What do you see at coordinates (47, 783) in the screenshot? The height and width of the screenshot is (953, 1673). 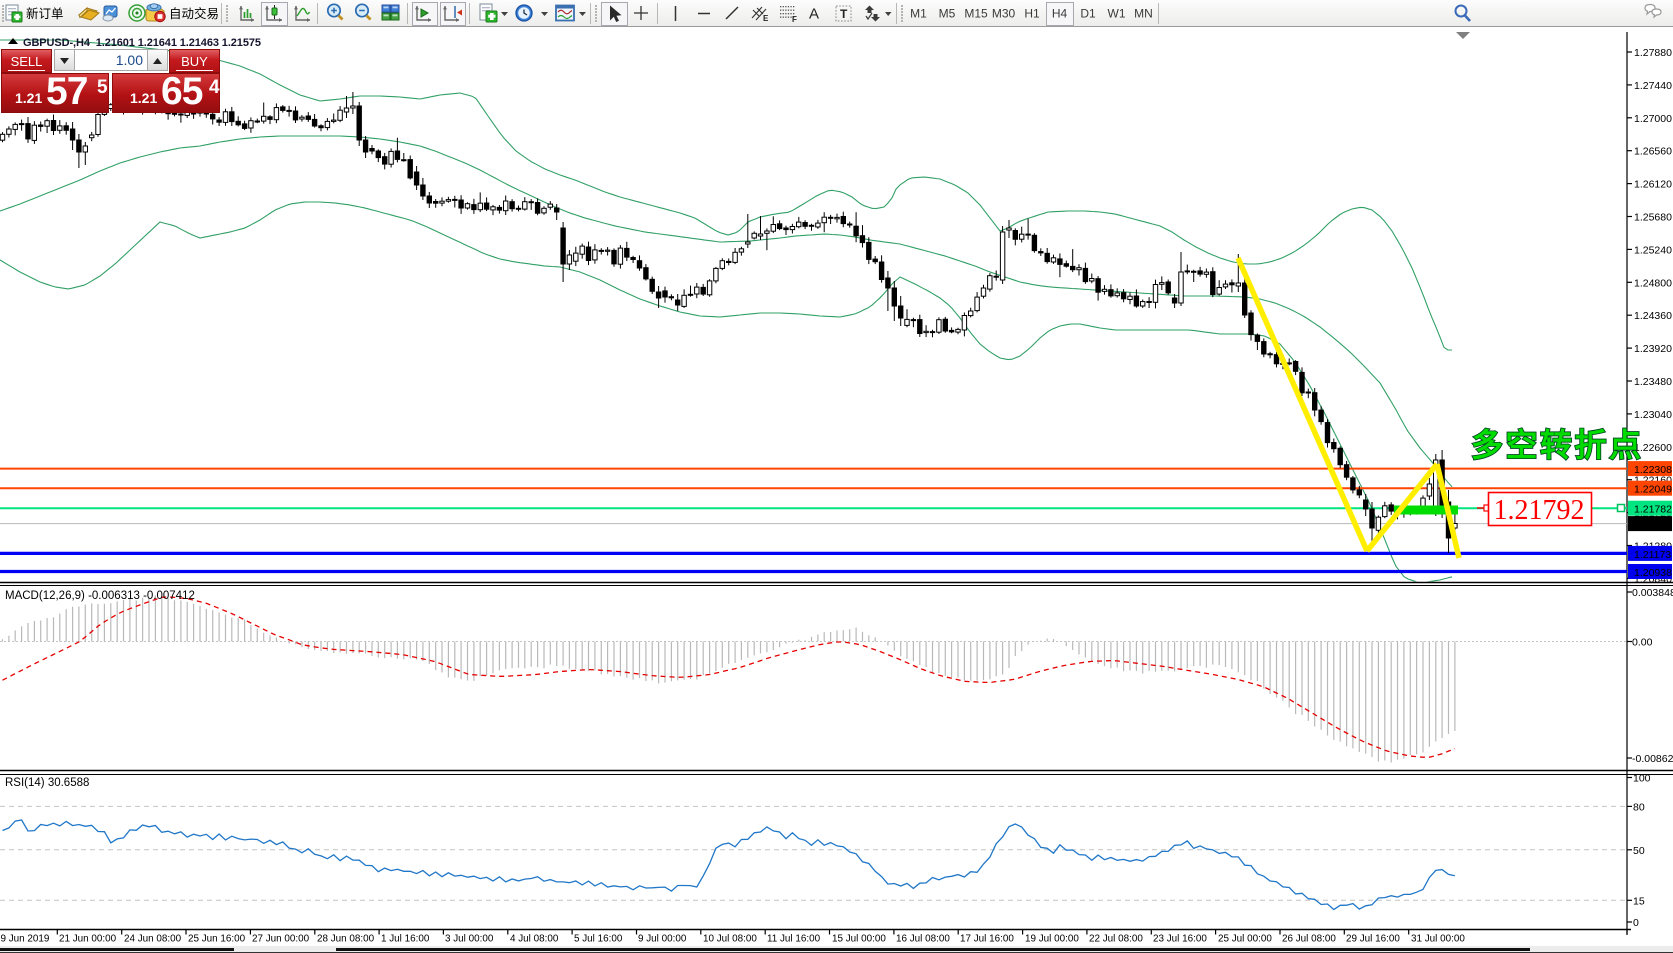 I see `svg-text: RSI(14) 30.6588` at bounding box center [47, 783].